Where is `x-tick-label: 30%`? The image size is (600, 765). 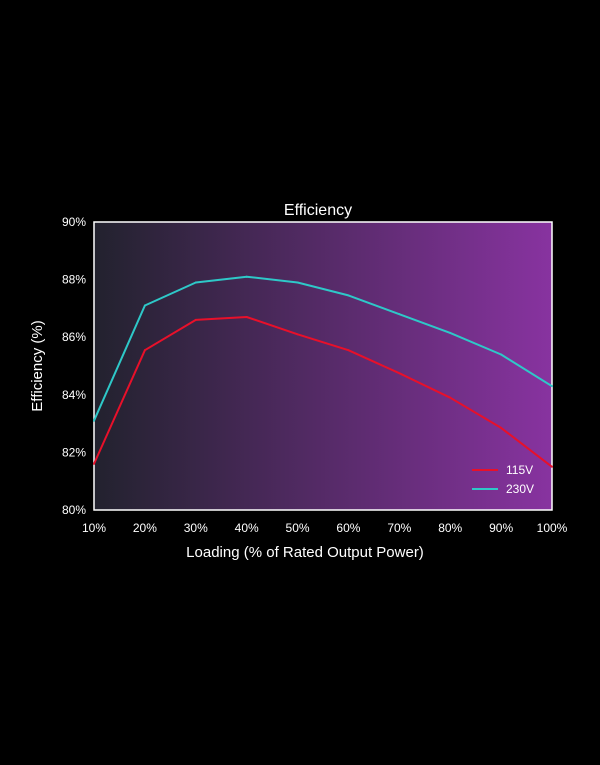 x-tick-label: 30% is located at coordinates (196, 528).